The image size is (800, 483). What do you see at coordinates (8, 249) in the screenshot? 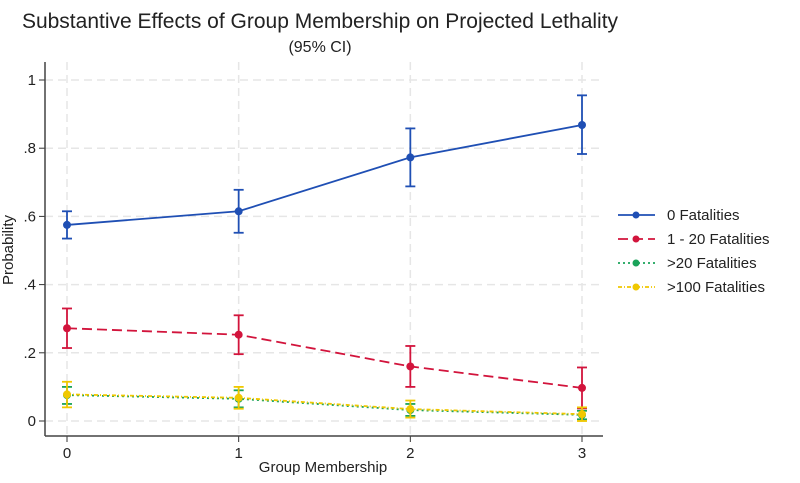
I see `y-axis-label: Probability` at bounding box center [8, 249].